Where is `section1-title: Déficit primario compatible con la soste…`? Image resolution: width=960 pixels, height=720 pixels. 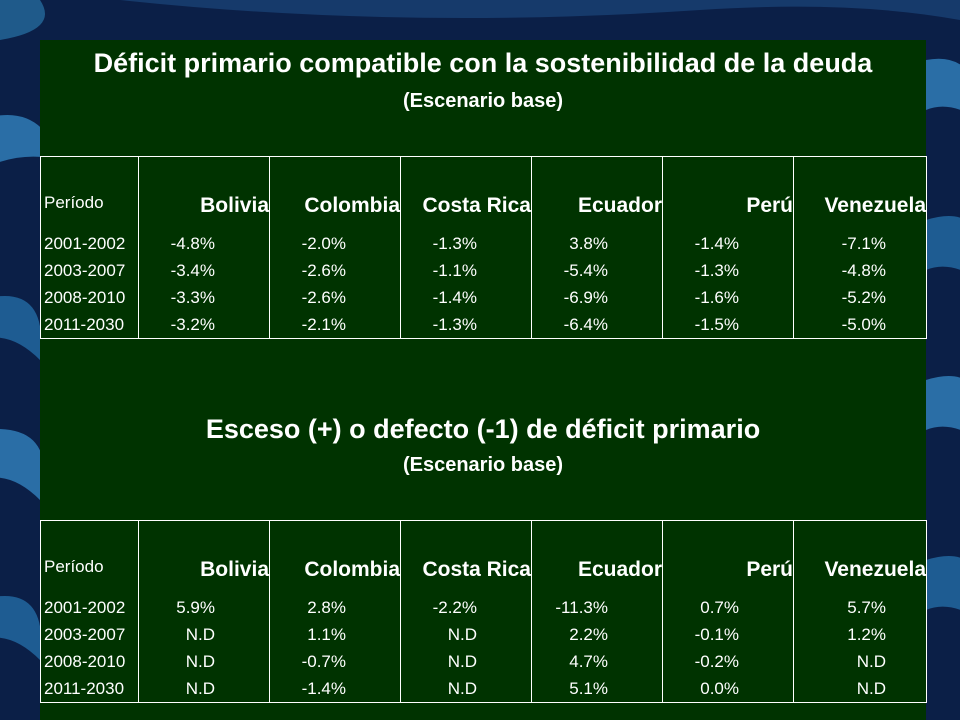 section1-title: Déficit primario compatible con la soste… is located at coordinates (483, 63).